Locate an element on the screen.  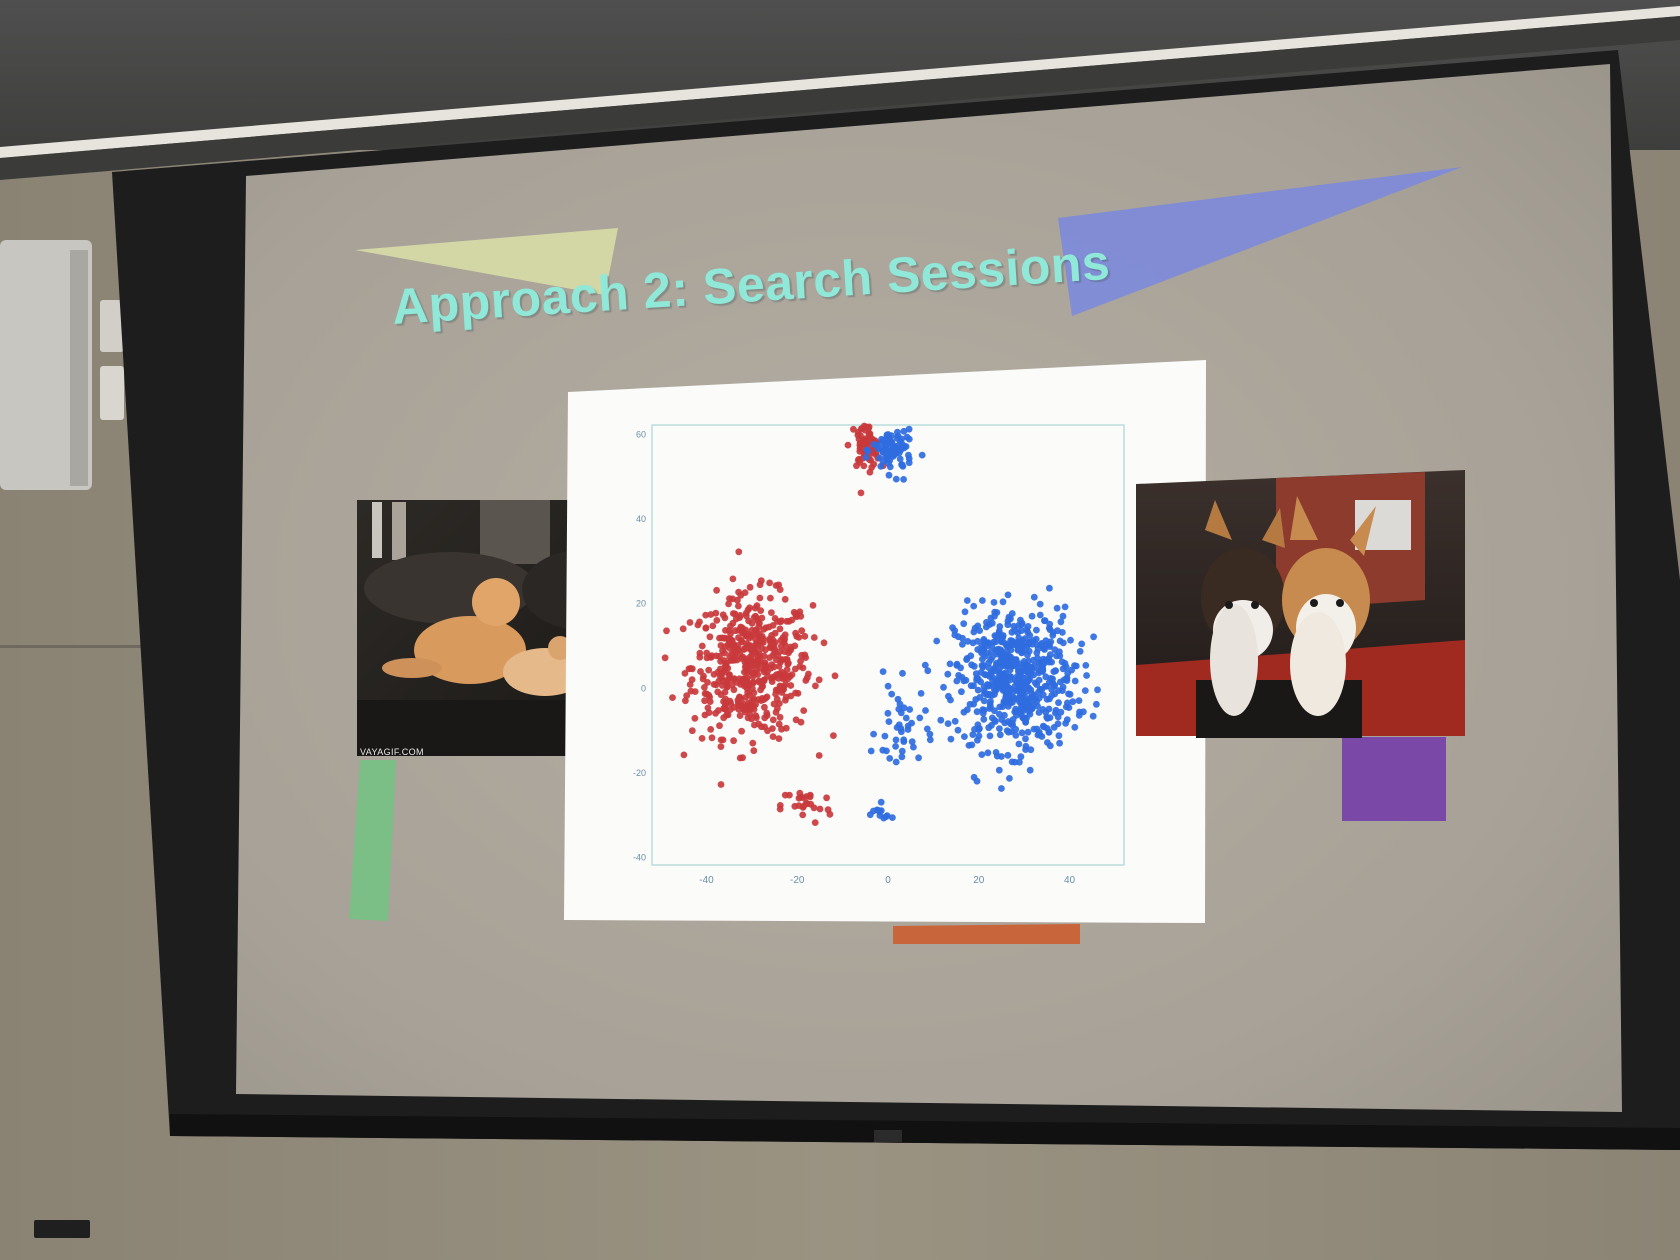
y-tick-label: -40 is located at coordinates (639, 858).